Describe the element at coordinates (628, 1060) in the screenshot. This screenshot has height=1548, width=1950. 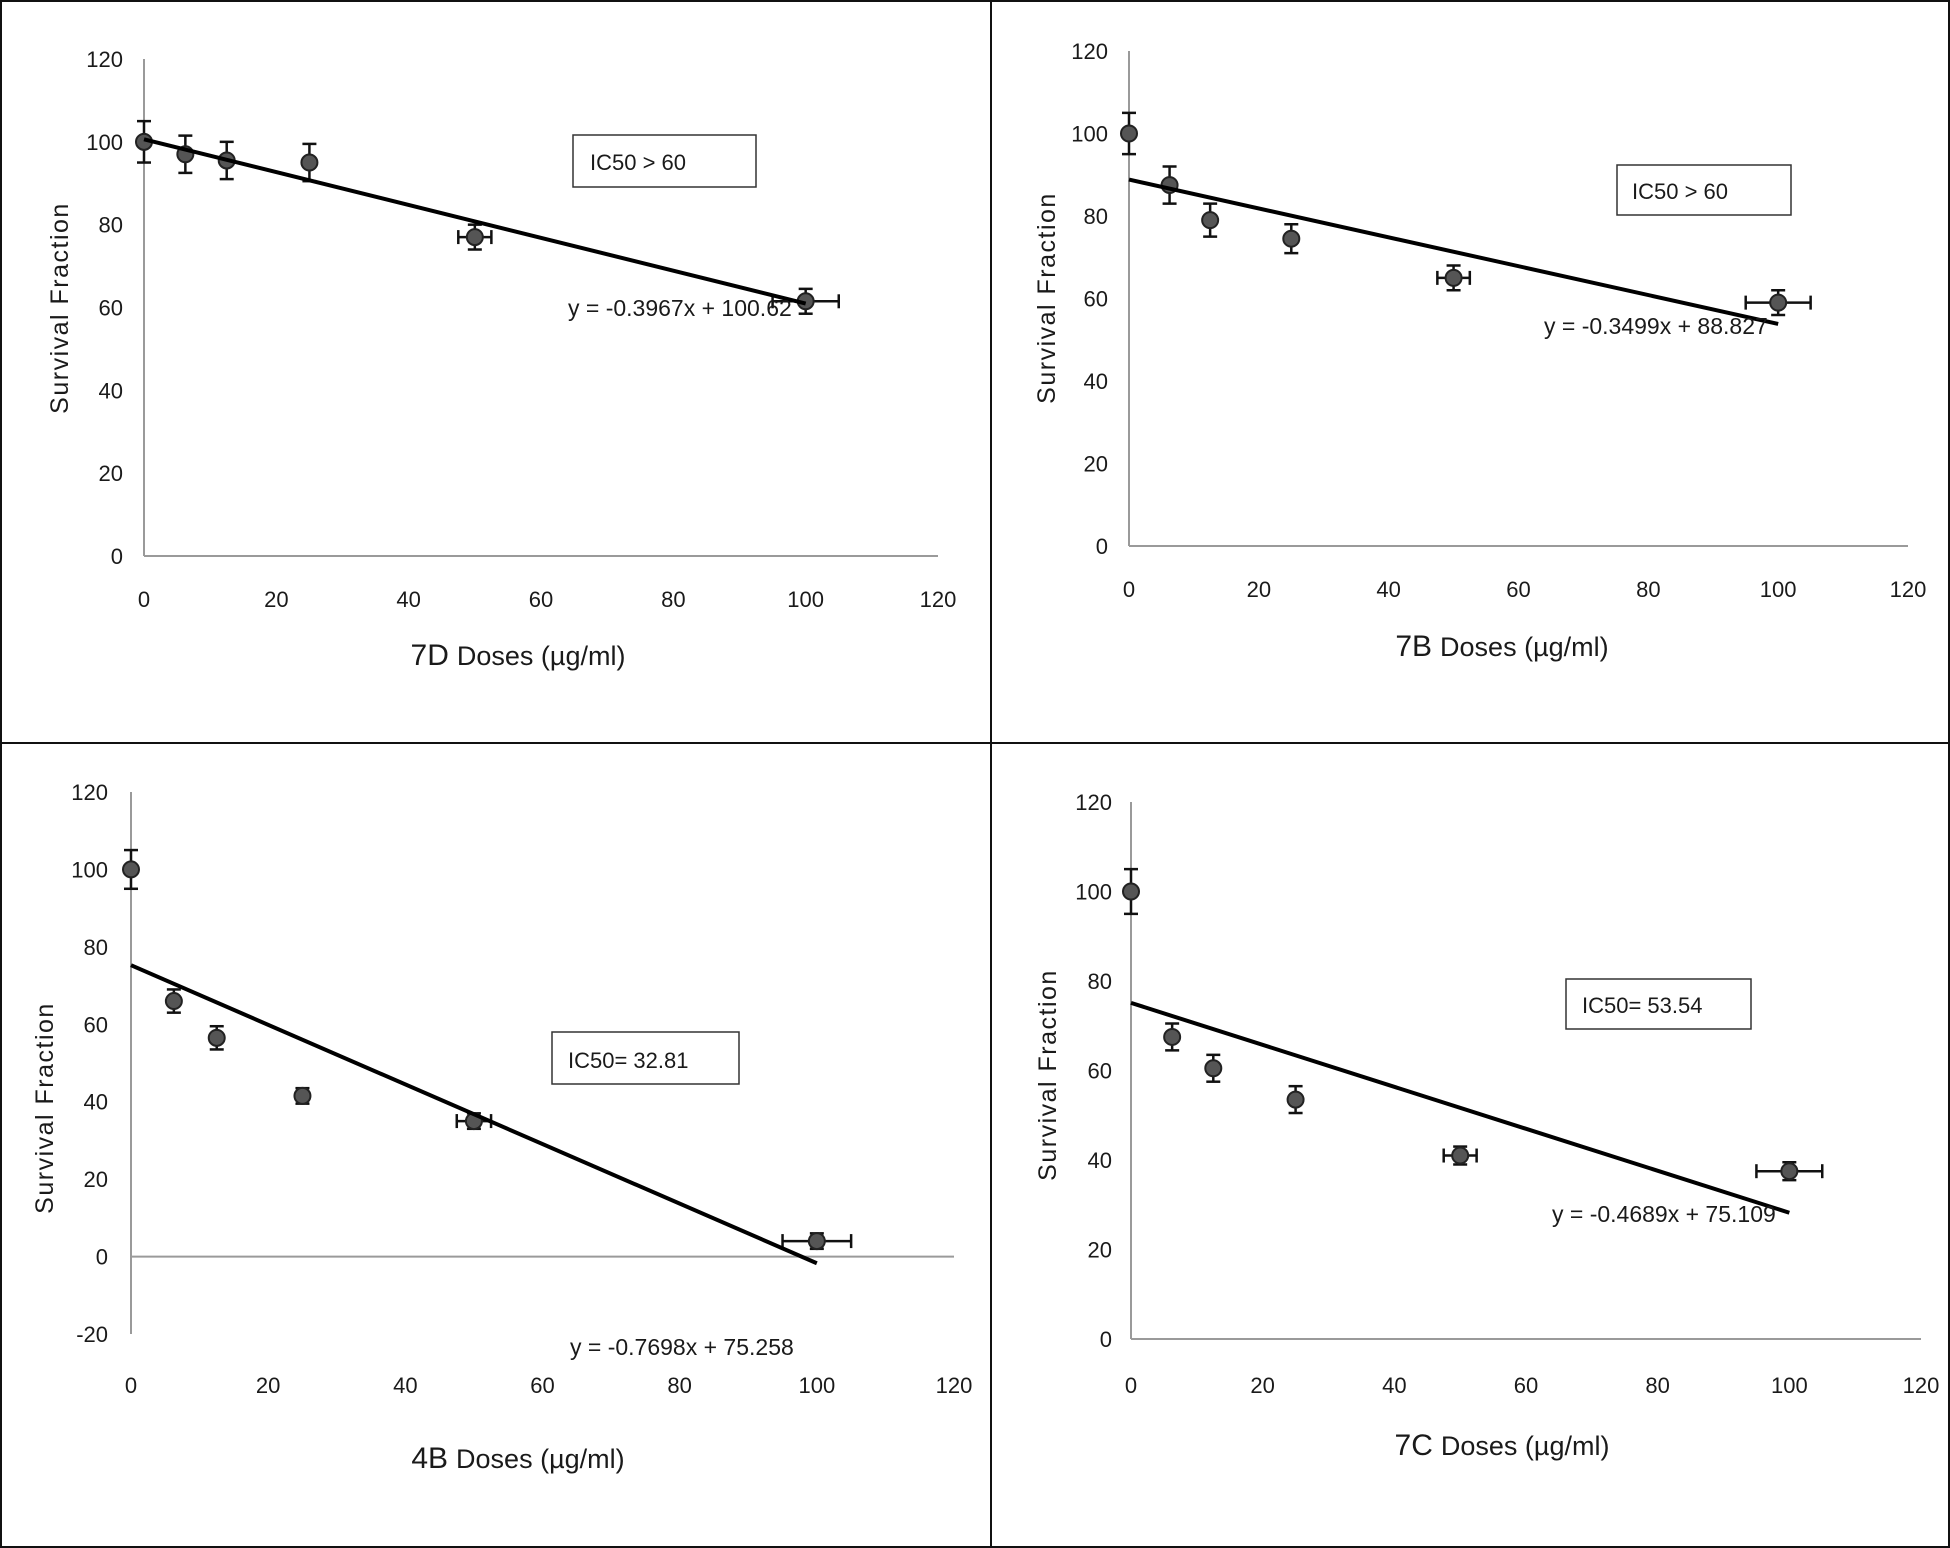
I see `ic50-label: IC50= 32.81` at that location.